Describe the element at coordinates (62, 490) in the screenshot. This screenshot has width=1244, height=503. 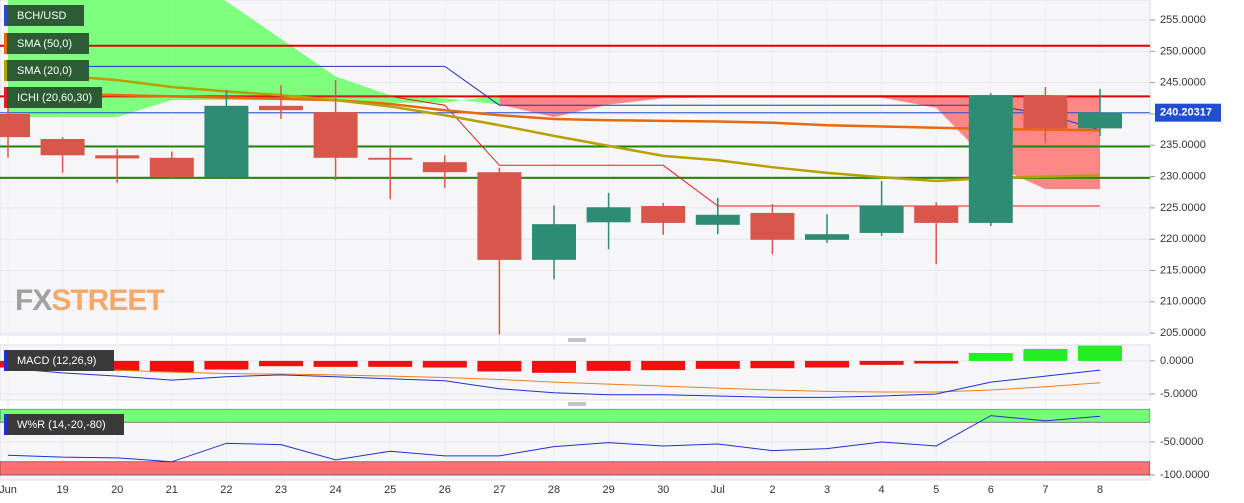
I see `x-tick-label: 19` at that location.